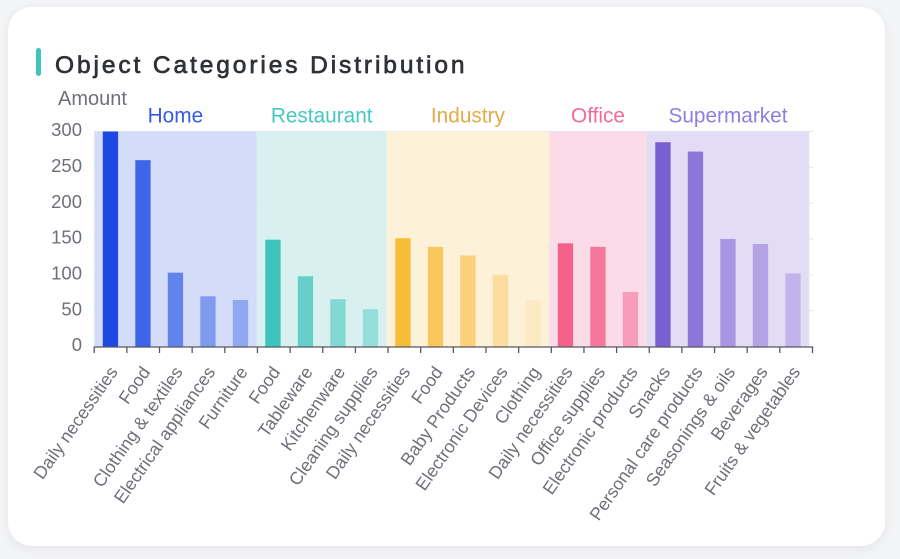 Image resolution: width=900 pixels, height=559 pixels. I want to click on svg-text: 200, so click(66, 201).